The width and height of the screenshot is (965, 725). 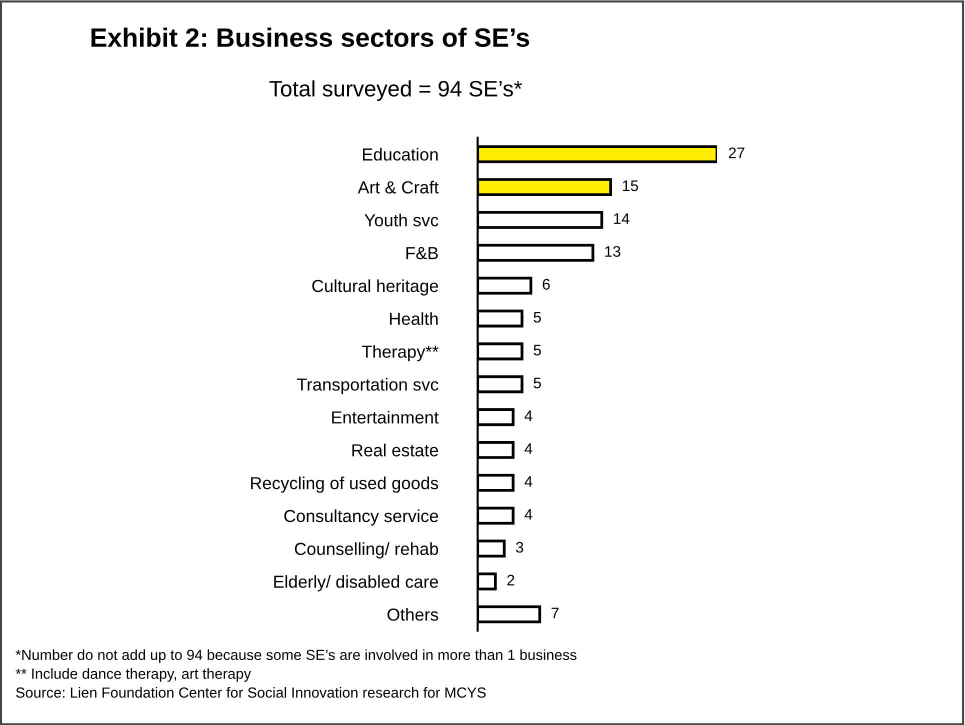 I want to click on data-label: 15, so click(x=630, y=186).